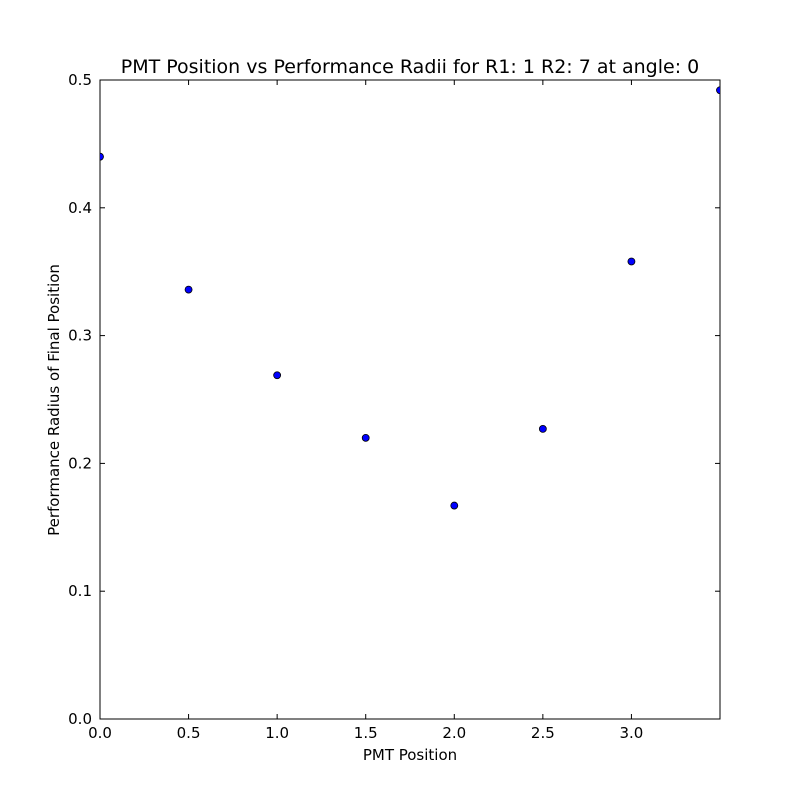 This screenshot has height=800, width=800. What do you see at coordinates (631, 733) in the screenshot?
I see `x-tick-label: 3.0` at bounding box center [631, 733].